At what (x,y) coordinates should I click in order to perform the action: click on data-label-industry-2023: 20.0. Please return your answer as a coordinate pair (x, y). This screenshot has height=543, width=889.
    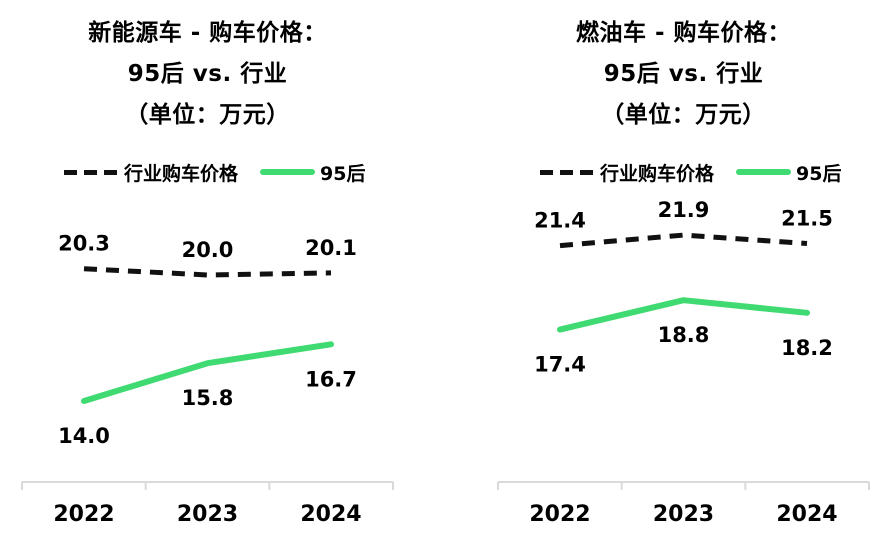
    Looking at the image, I should click on (208, 250).